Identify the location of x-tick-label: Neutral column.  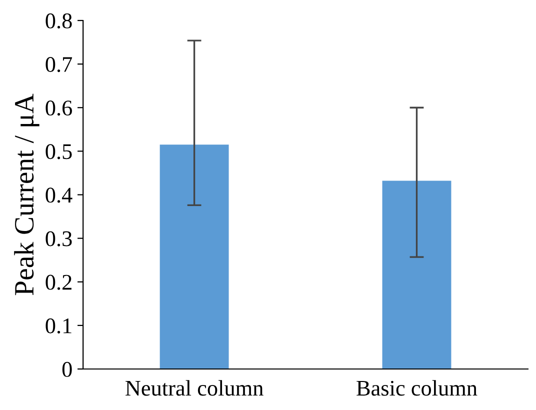
(195, 388).